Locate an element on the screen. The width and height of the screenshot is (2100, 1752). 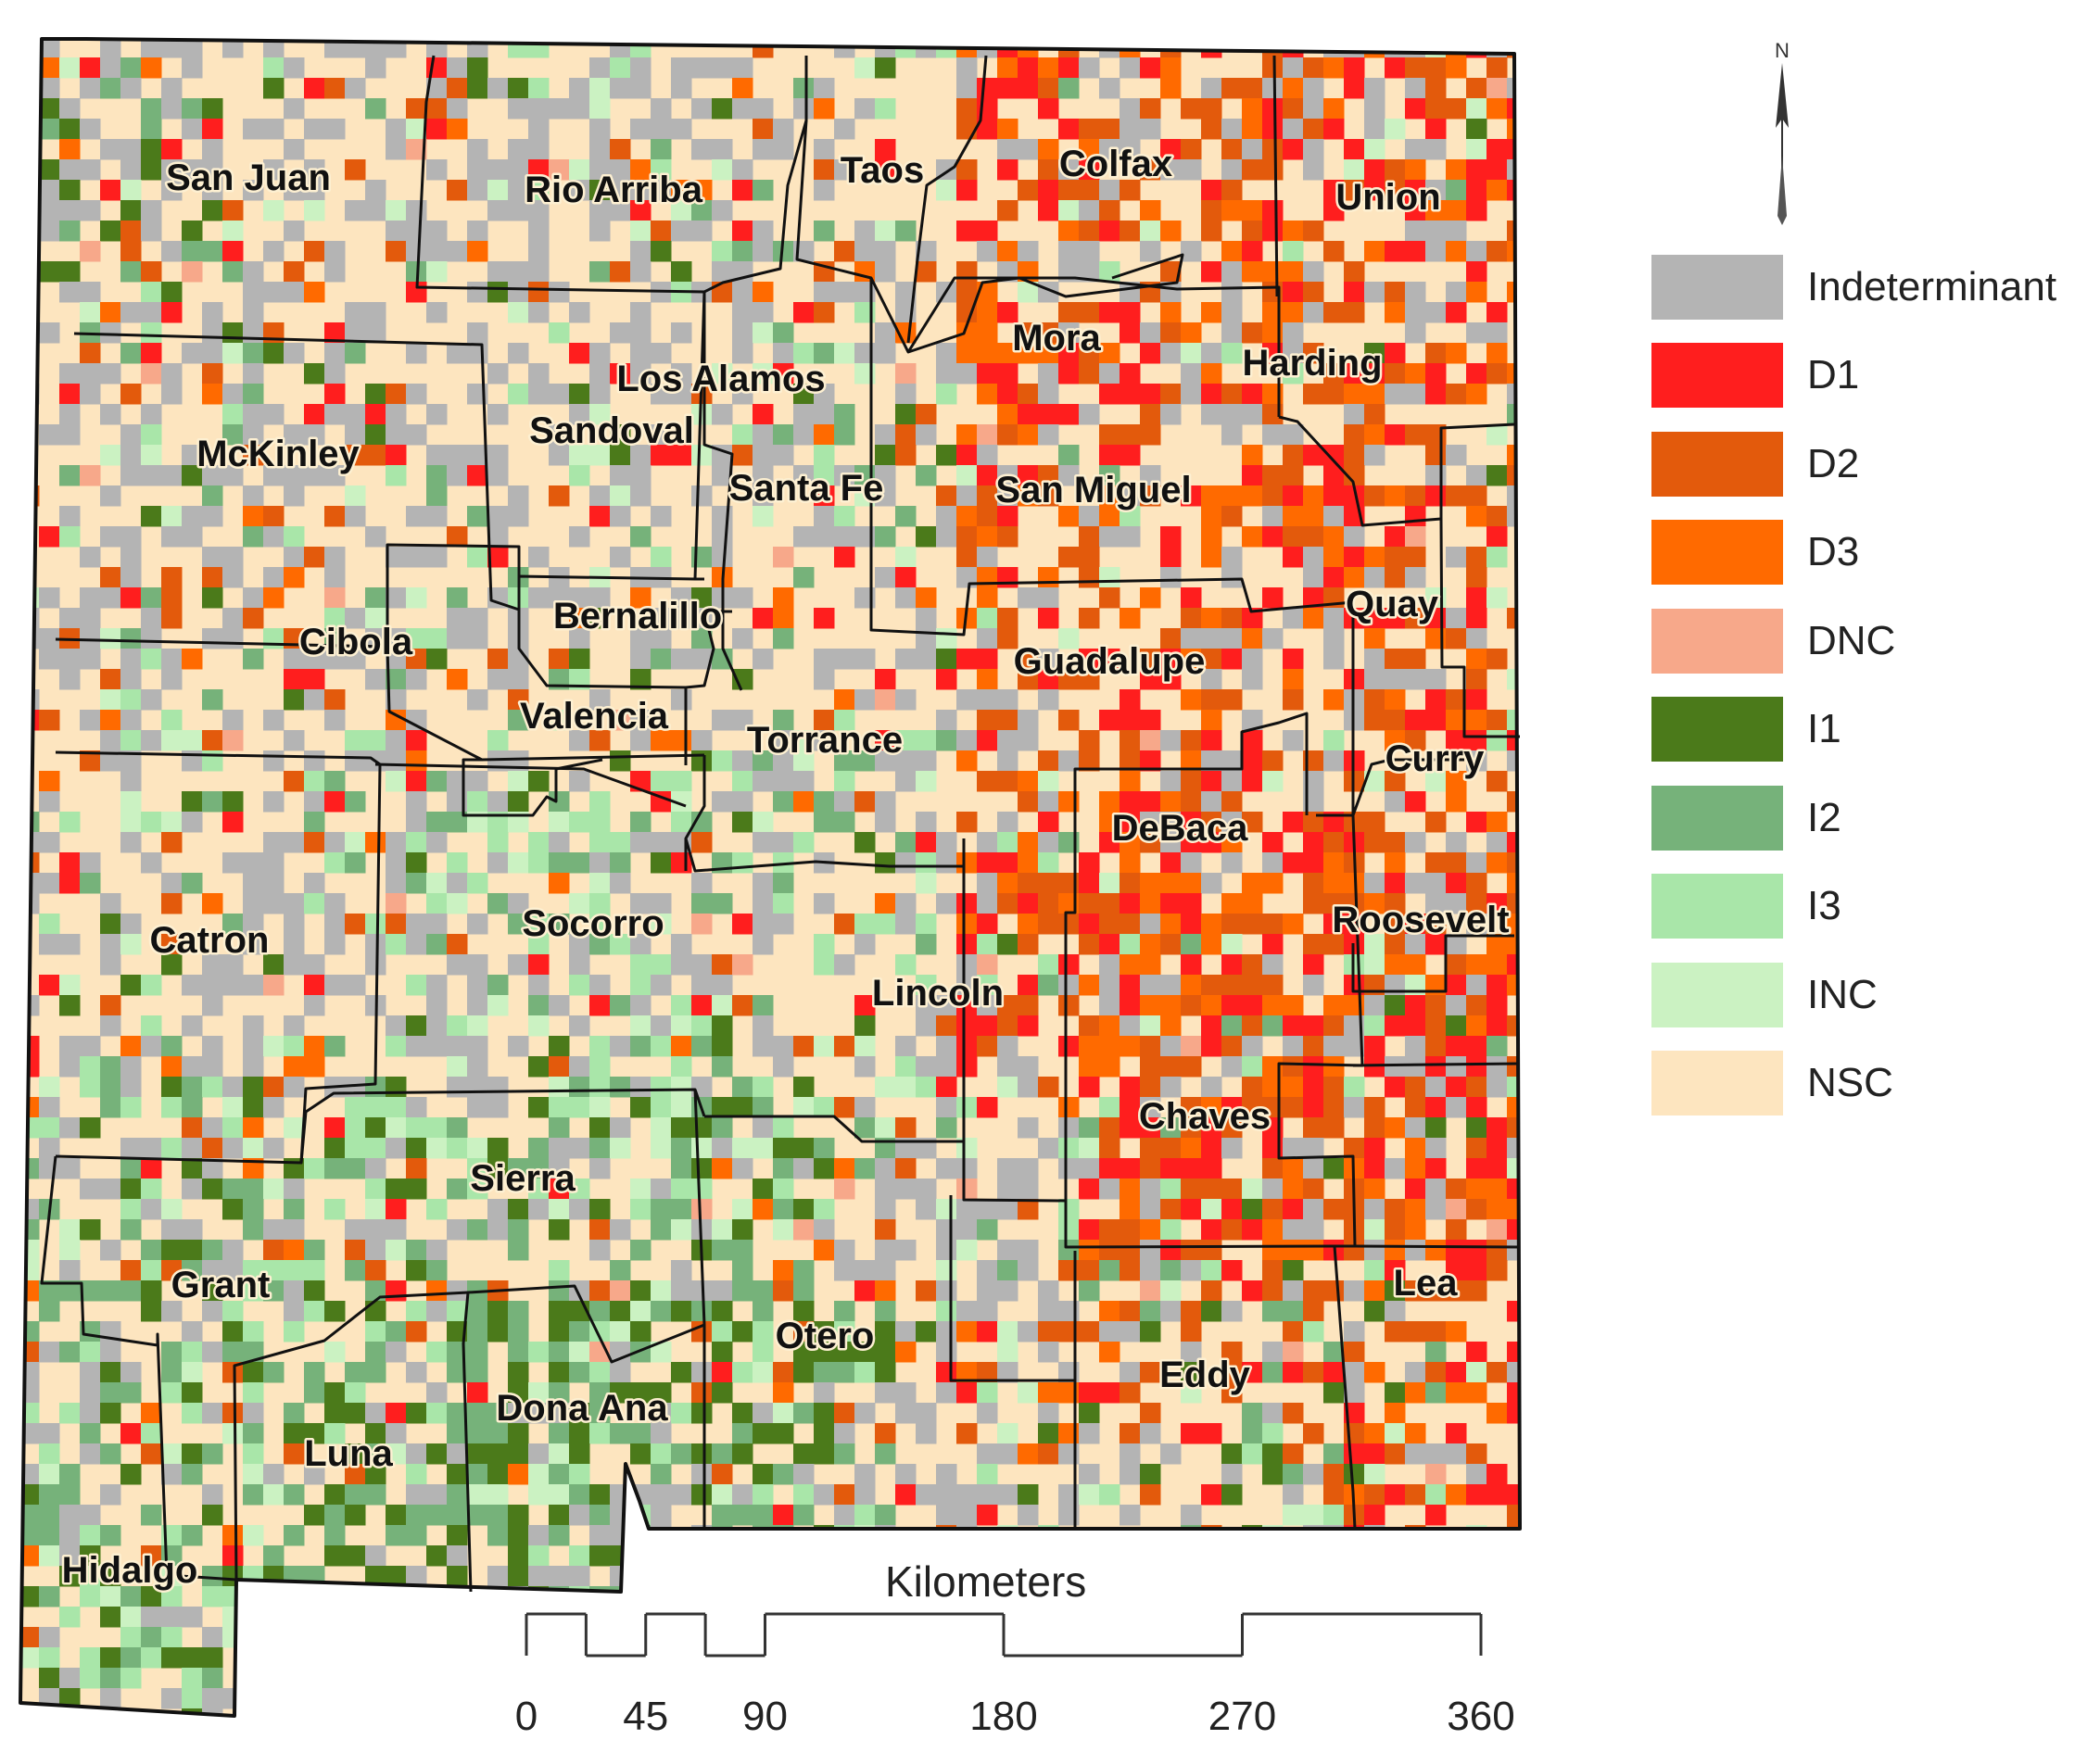
legend-item: I2 is located at coordinates (1853, 818).